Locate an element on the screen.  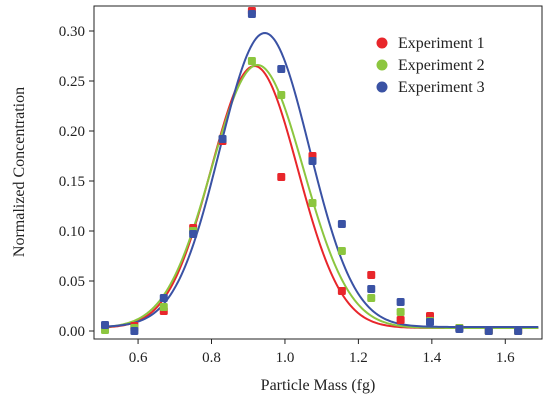
x-tick-label: 1.4 is located at coordinates (431, 358).